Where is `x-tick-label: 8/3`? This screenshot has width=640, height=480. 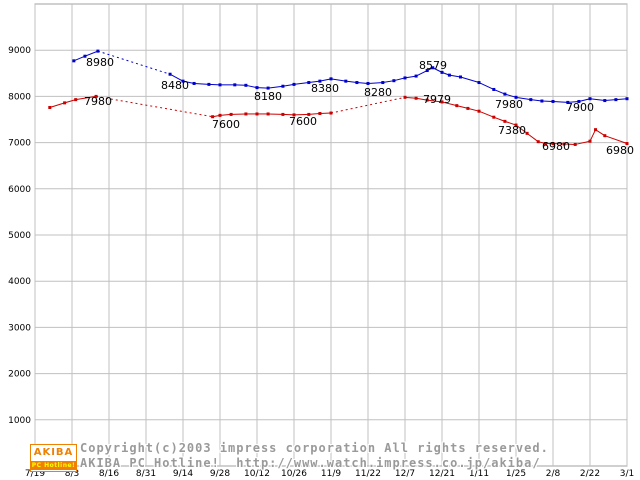 x-tick-label: 8/3 is located at coordinates (72, 474).